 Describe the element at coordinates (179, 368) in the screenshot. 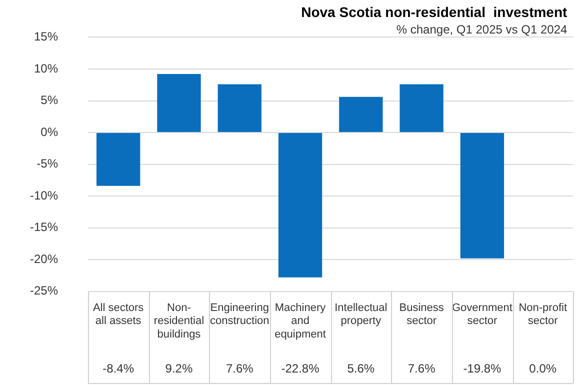

I see `data-label: 9.2%` at that location.